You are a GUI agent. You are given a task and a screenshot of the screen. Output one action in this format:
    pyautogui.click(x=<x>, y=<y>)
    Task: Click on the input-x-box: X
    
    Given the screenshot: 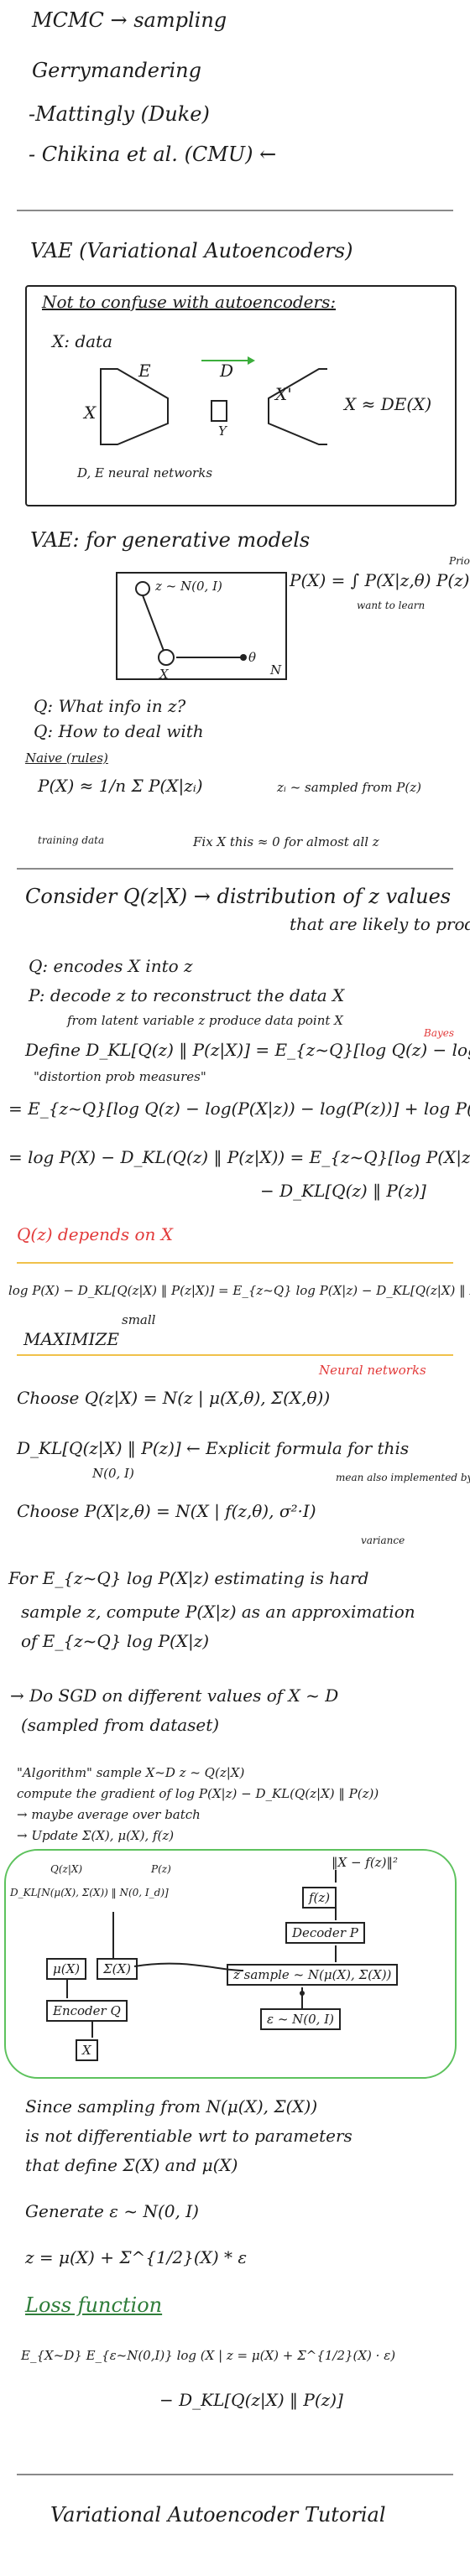 What is the action you would take?
    pyautogui.click(x=87, y=2050)
    